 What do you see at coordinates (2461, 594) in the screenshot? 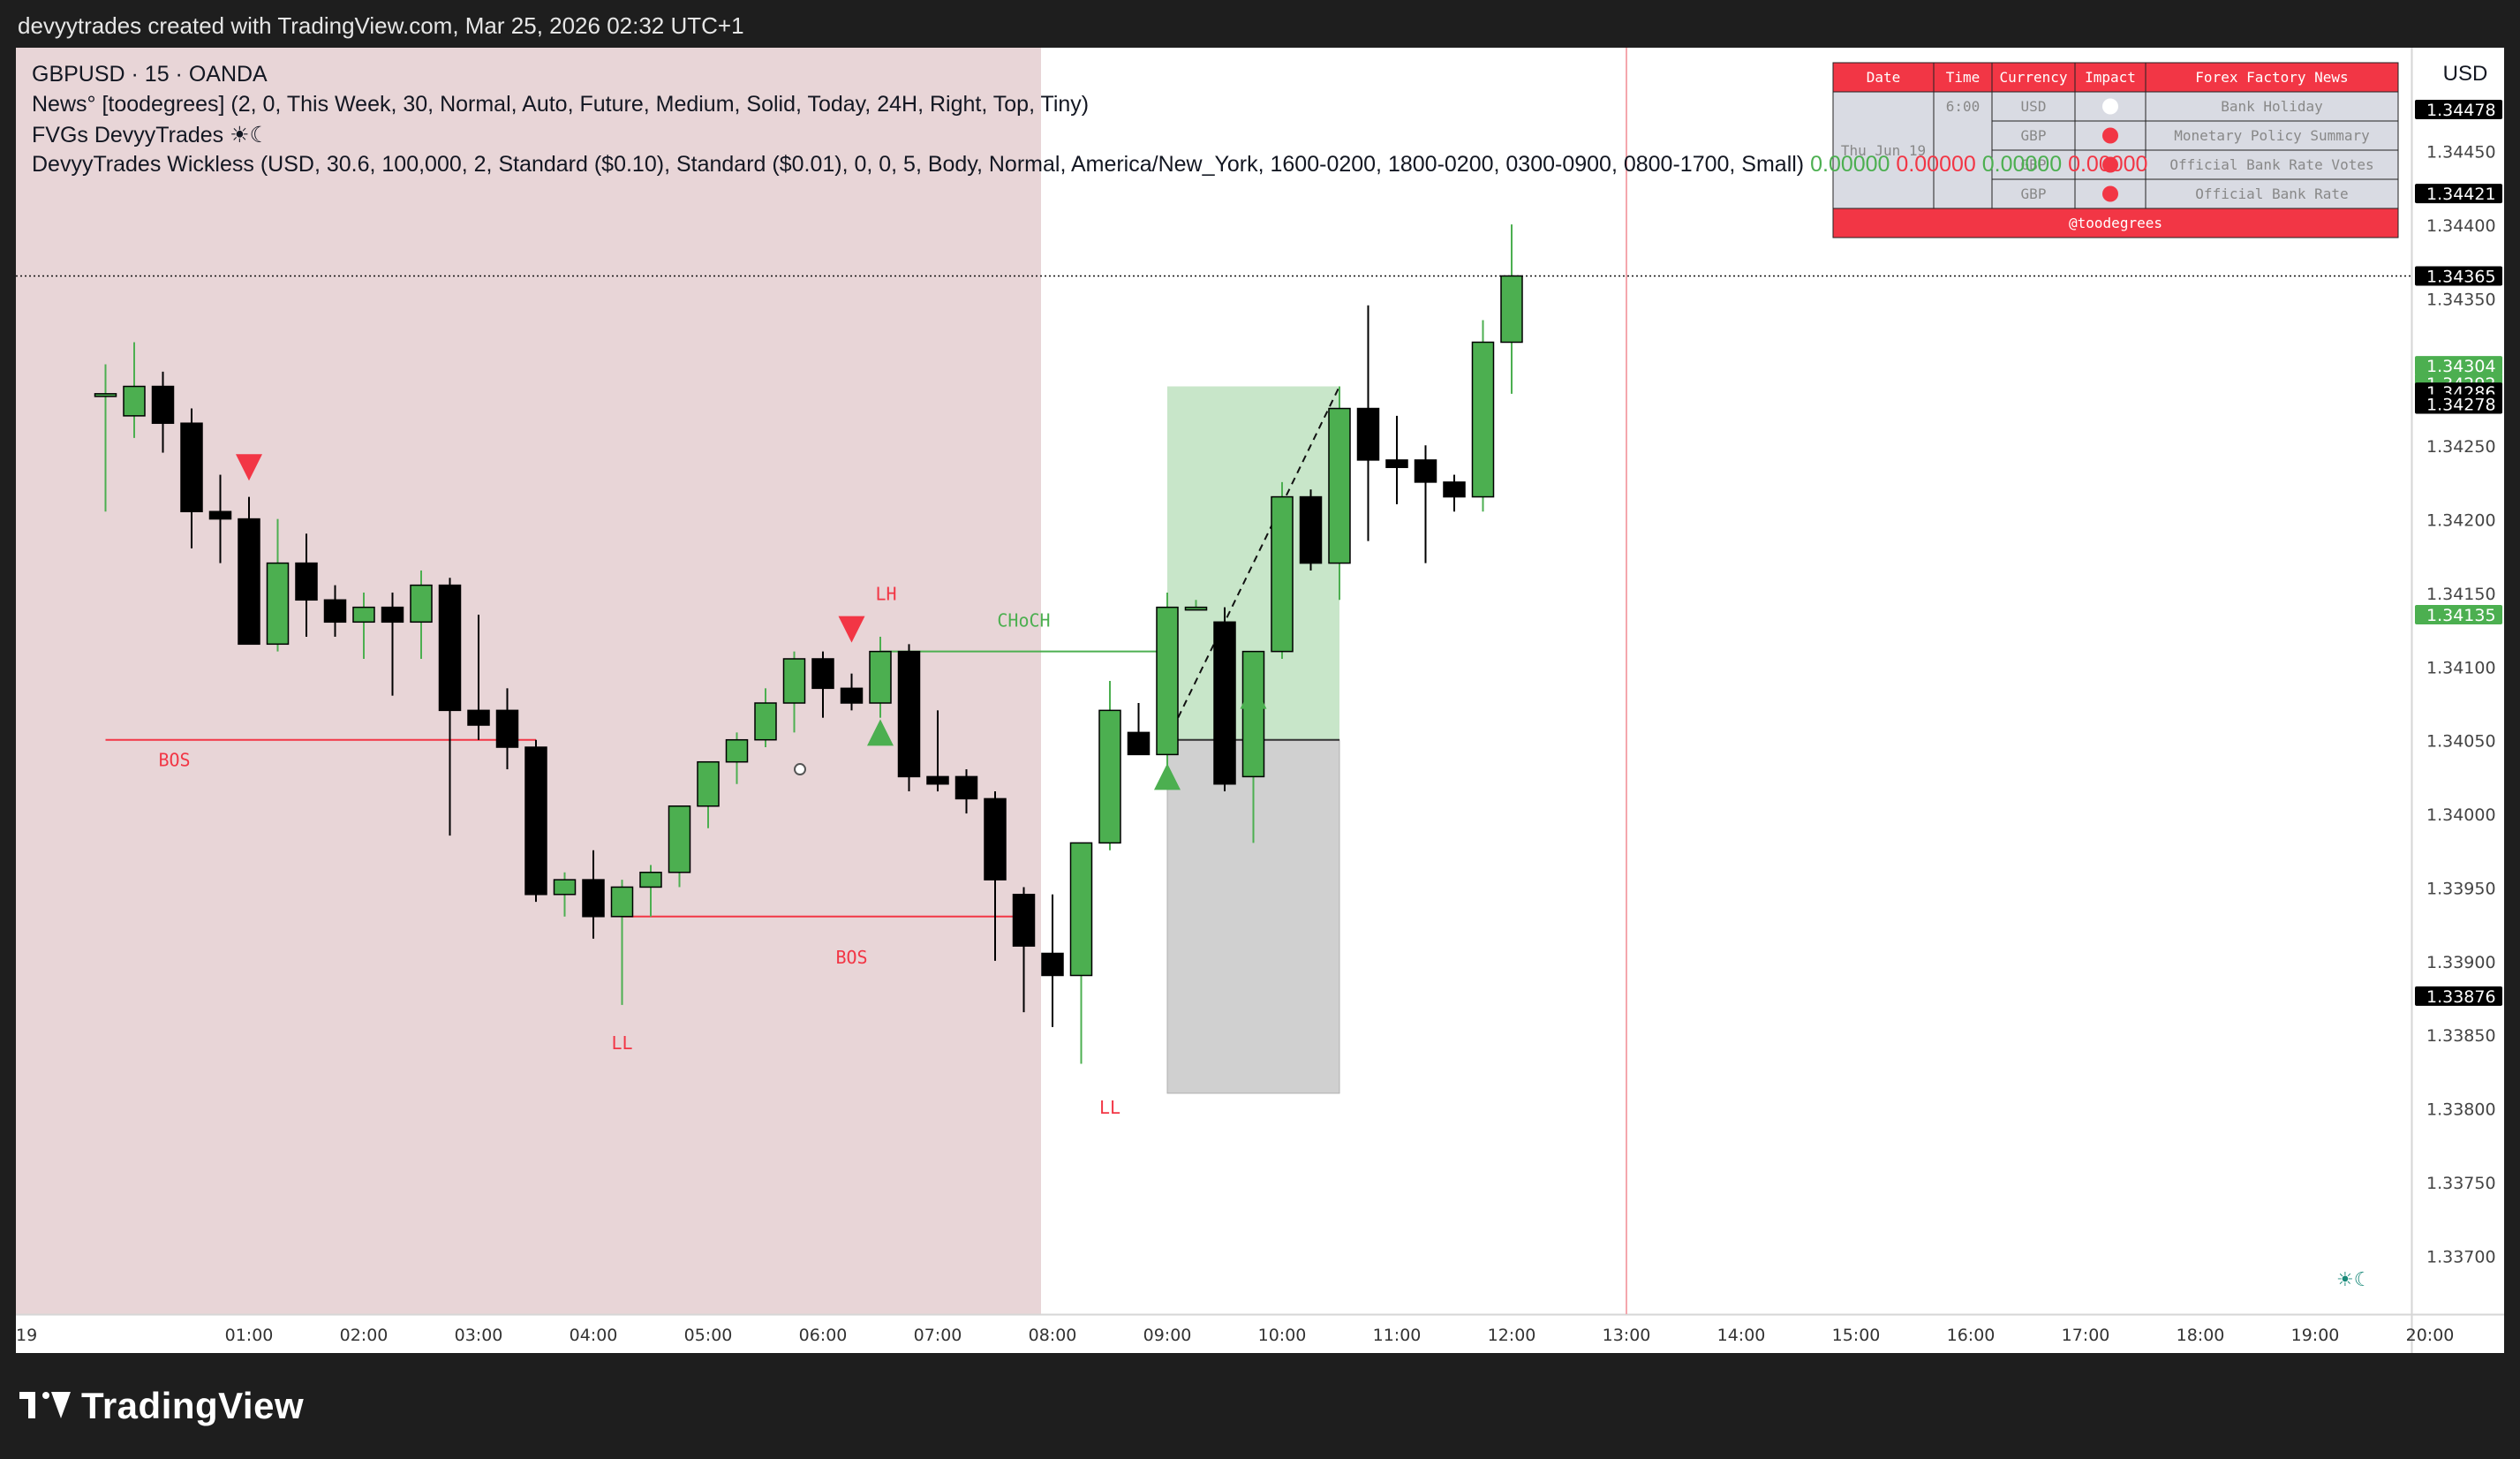
I see `y-tick-label: 1.34150` at bounding box center [2461, 594].